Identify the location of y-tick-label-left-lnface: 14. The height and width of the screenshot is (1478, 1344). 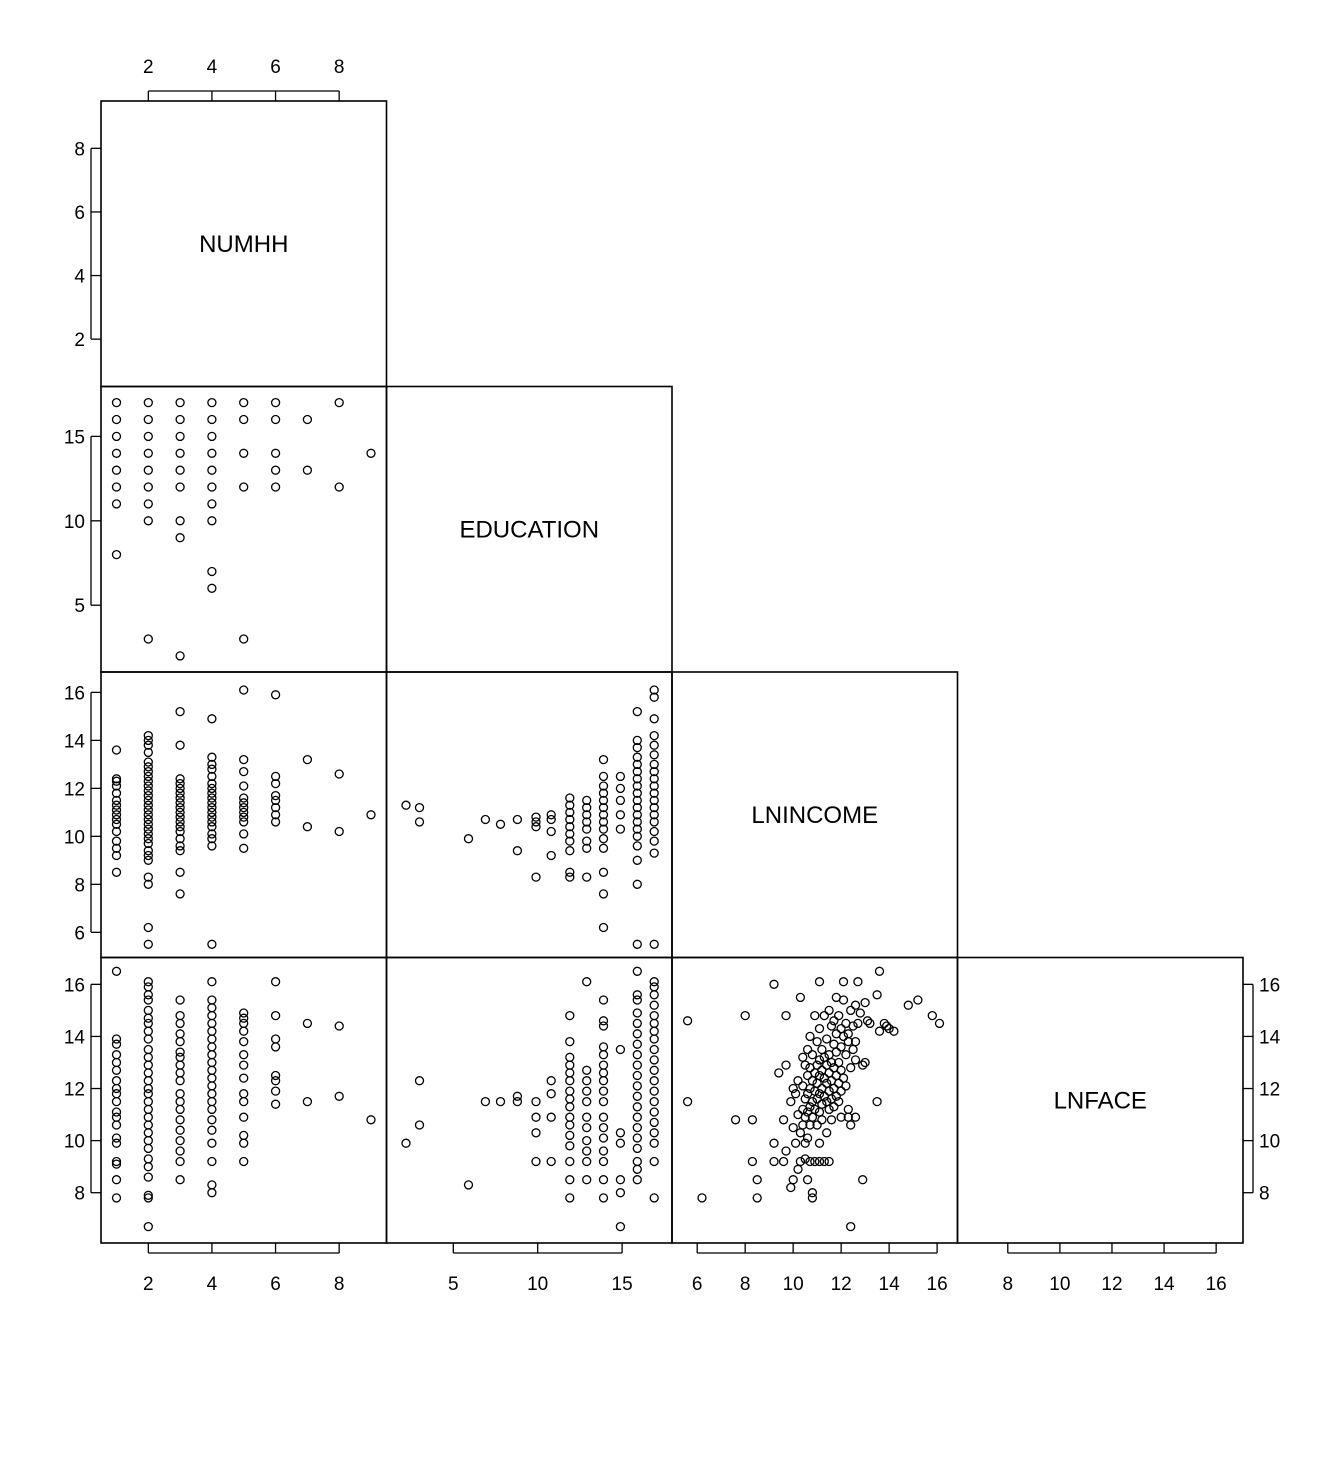
(75, 1037).